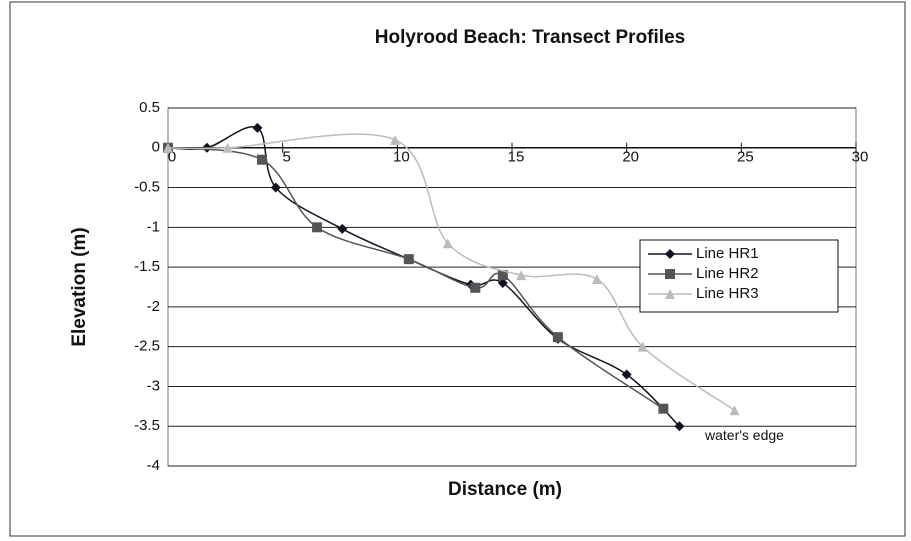  What do you see at coordinates (530, 37) in the screenshot?
I see `chart-title: Holyrood Beach: Transect Profiles` at bounding box center [530, 37].